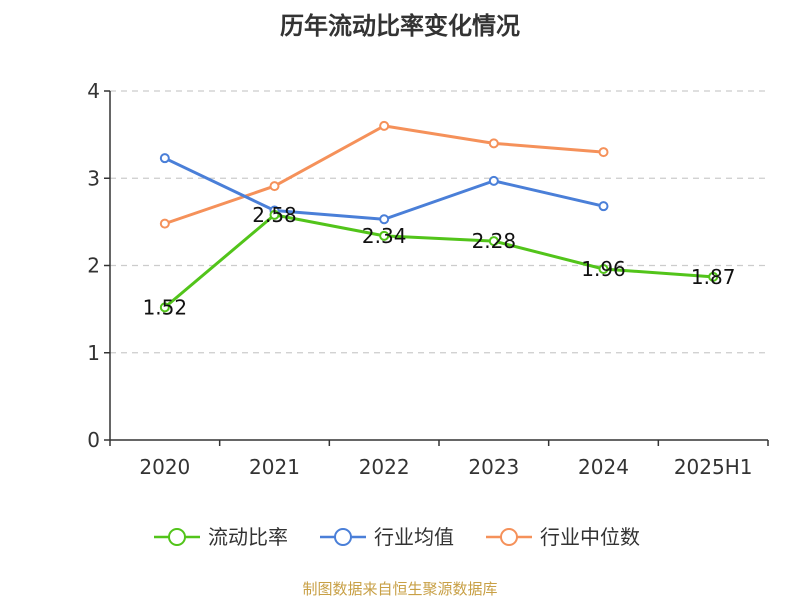 Image resolution: width=800 pixels, height=600 pixels. What do you see at coordinates (414, 537) in the screenshot?
I see `legend-label: 行业均值` at bounding box center [414, 537].